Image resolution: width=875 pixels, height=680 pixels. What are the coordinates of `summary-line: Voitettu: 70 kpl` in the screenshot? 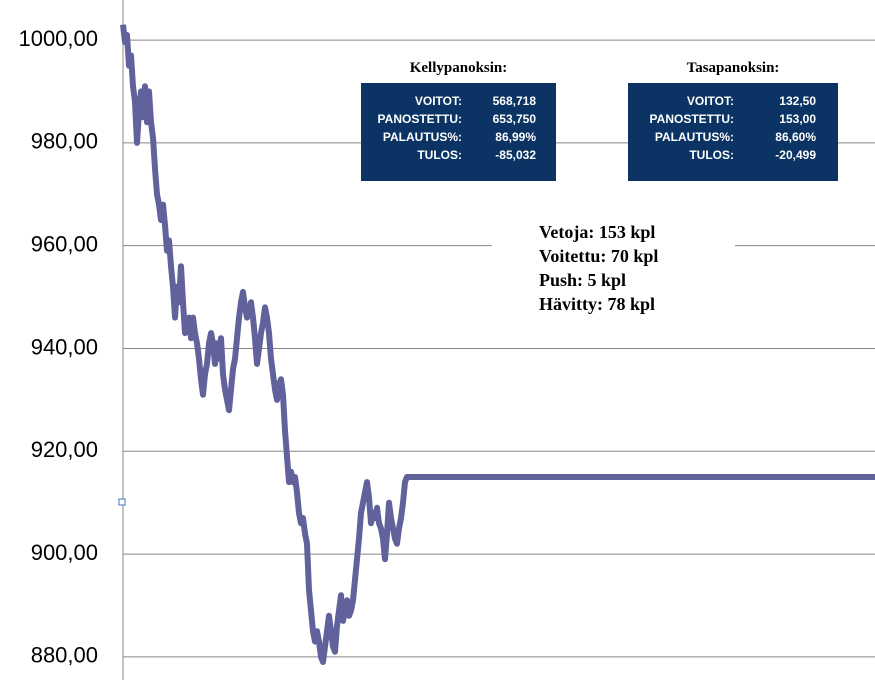 It's located at (598, 256).